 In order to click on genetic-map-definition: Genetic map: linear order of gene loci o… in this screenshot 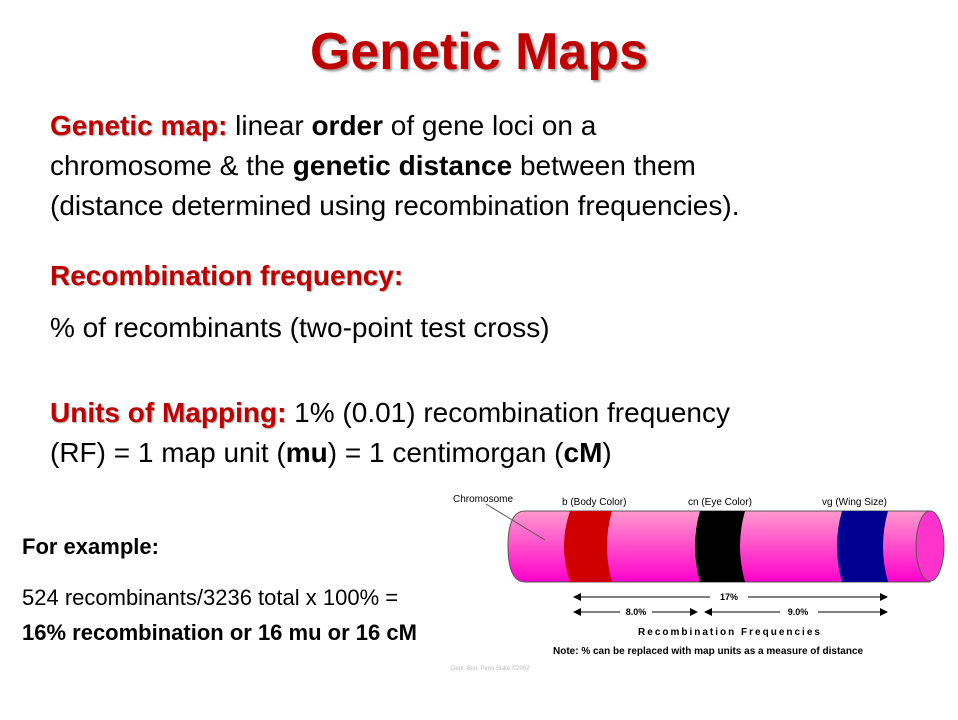, I will do `click(395, 166)`.